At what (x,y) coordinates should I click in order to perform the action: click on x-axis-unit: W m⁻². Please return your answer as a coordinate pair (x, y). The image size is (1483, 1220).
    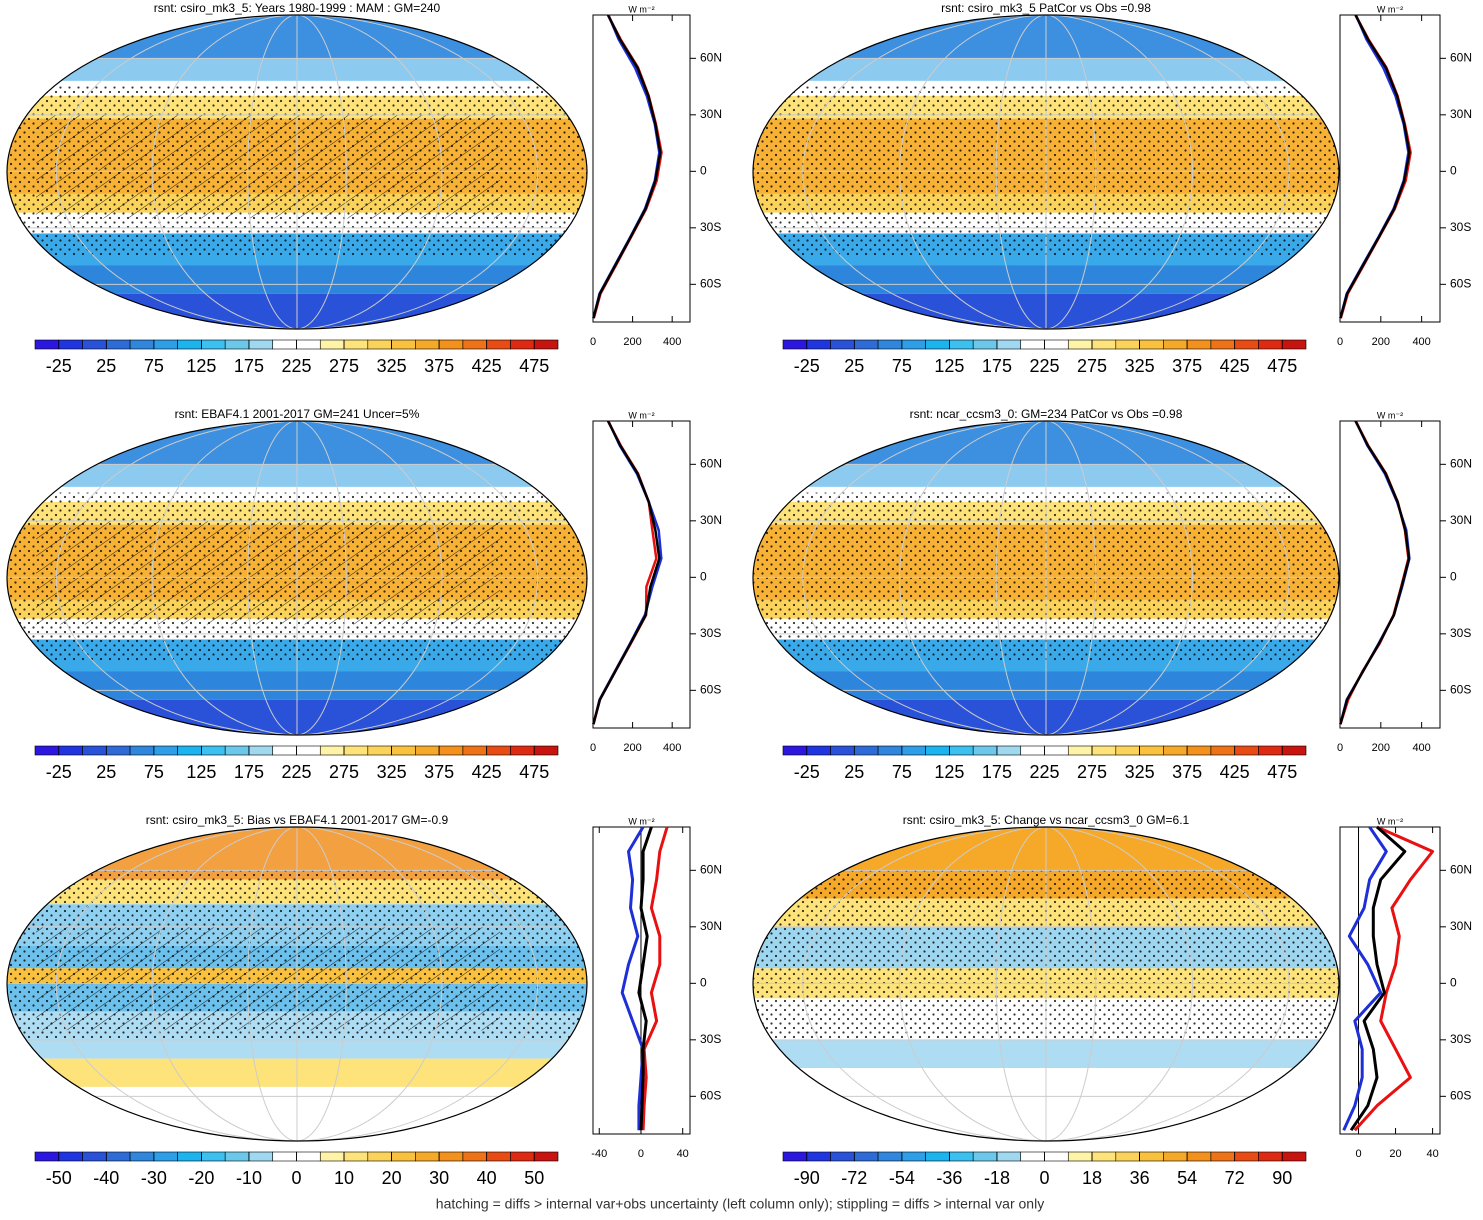
    Looking at the image, I should click on (641, 415).